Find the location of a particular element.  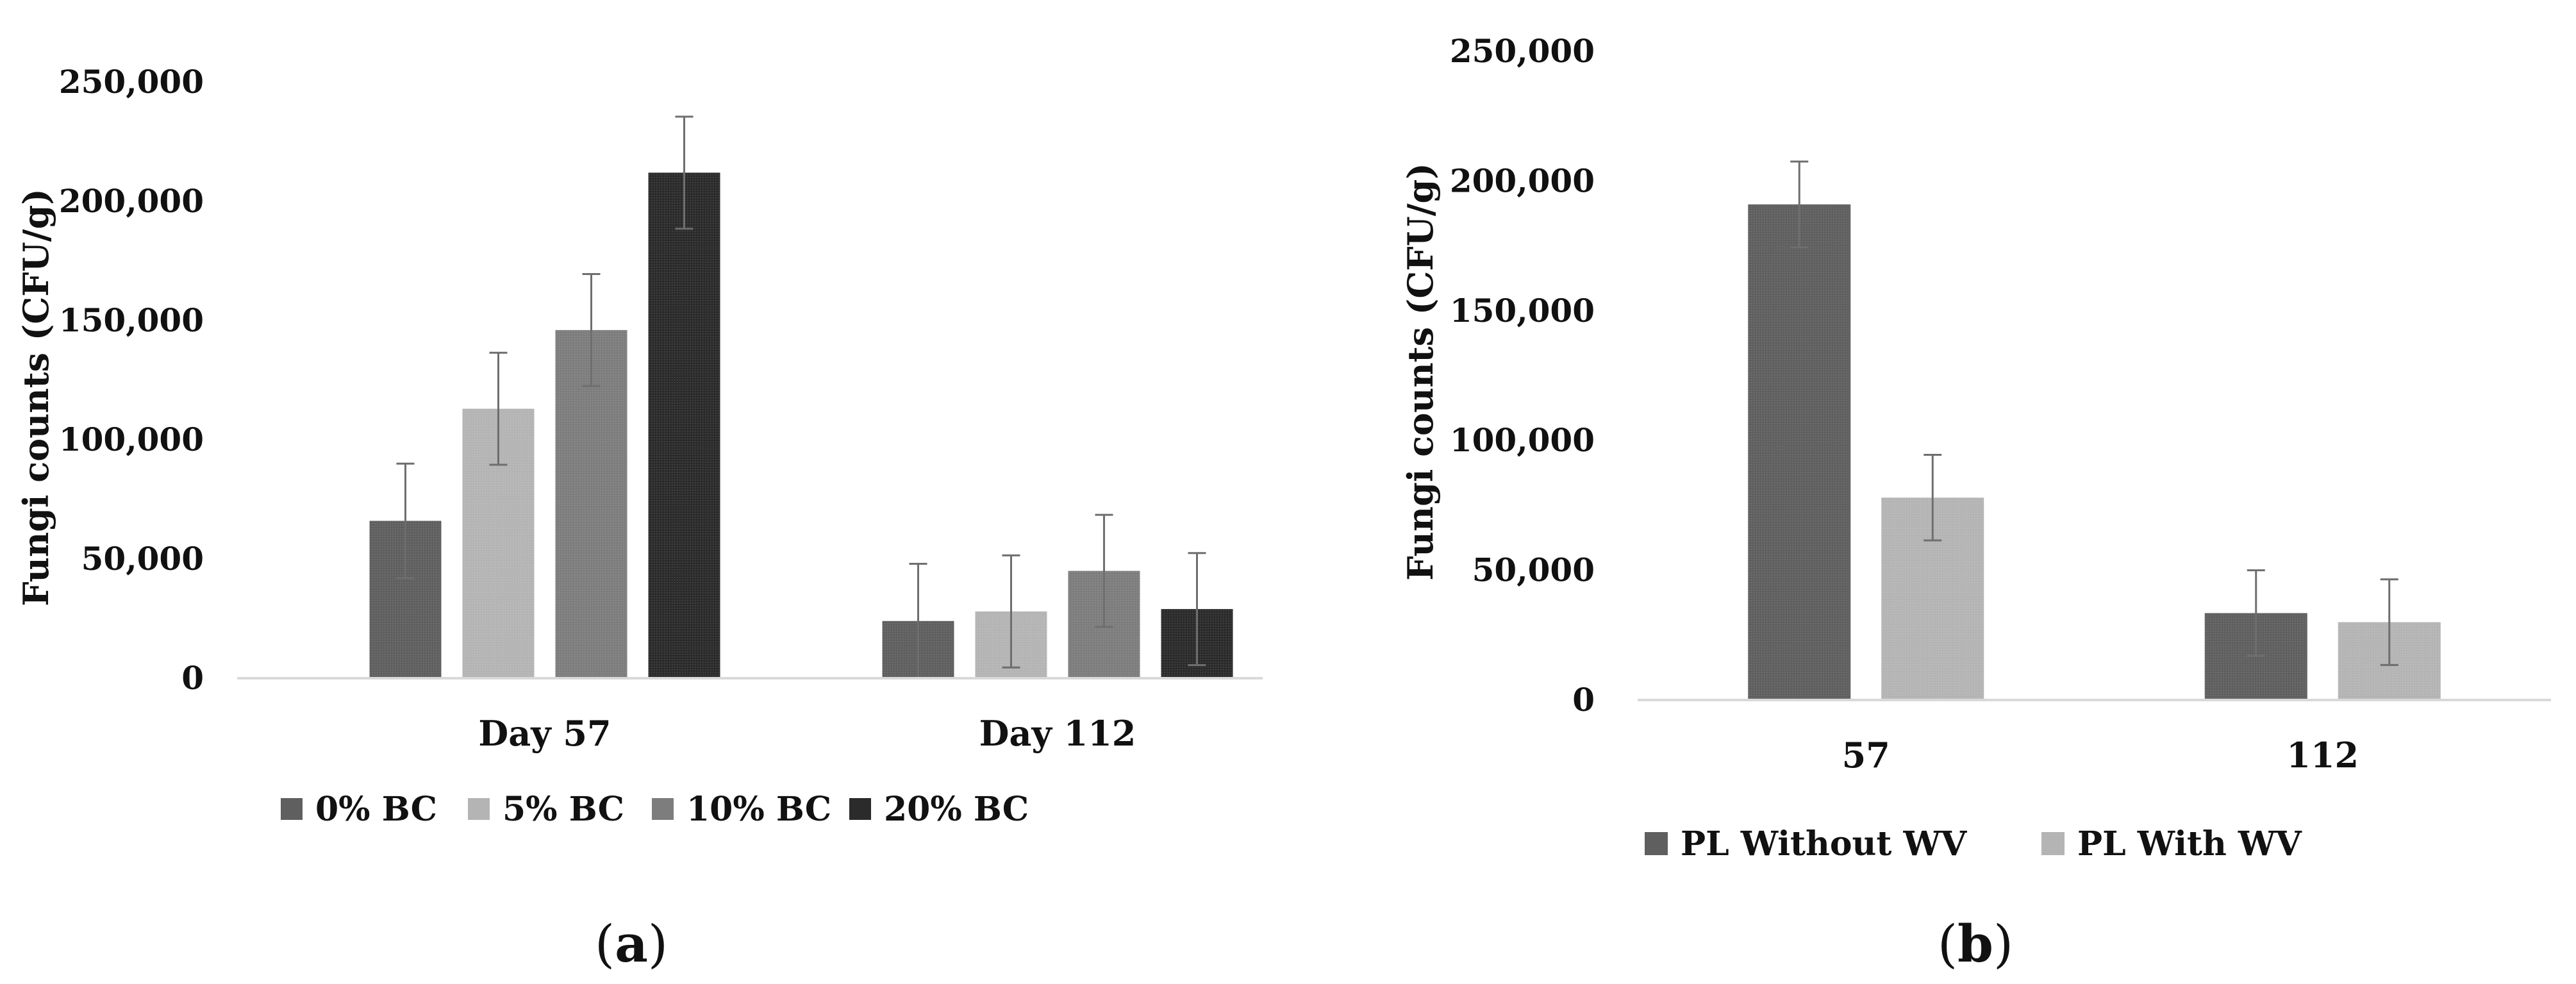

legend-label-pl-without-wv: PL Without WV is located at coordinates (1824, 844).